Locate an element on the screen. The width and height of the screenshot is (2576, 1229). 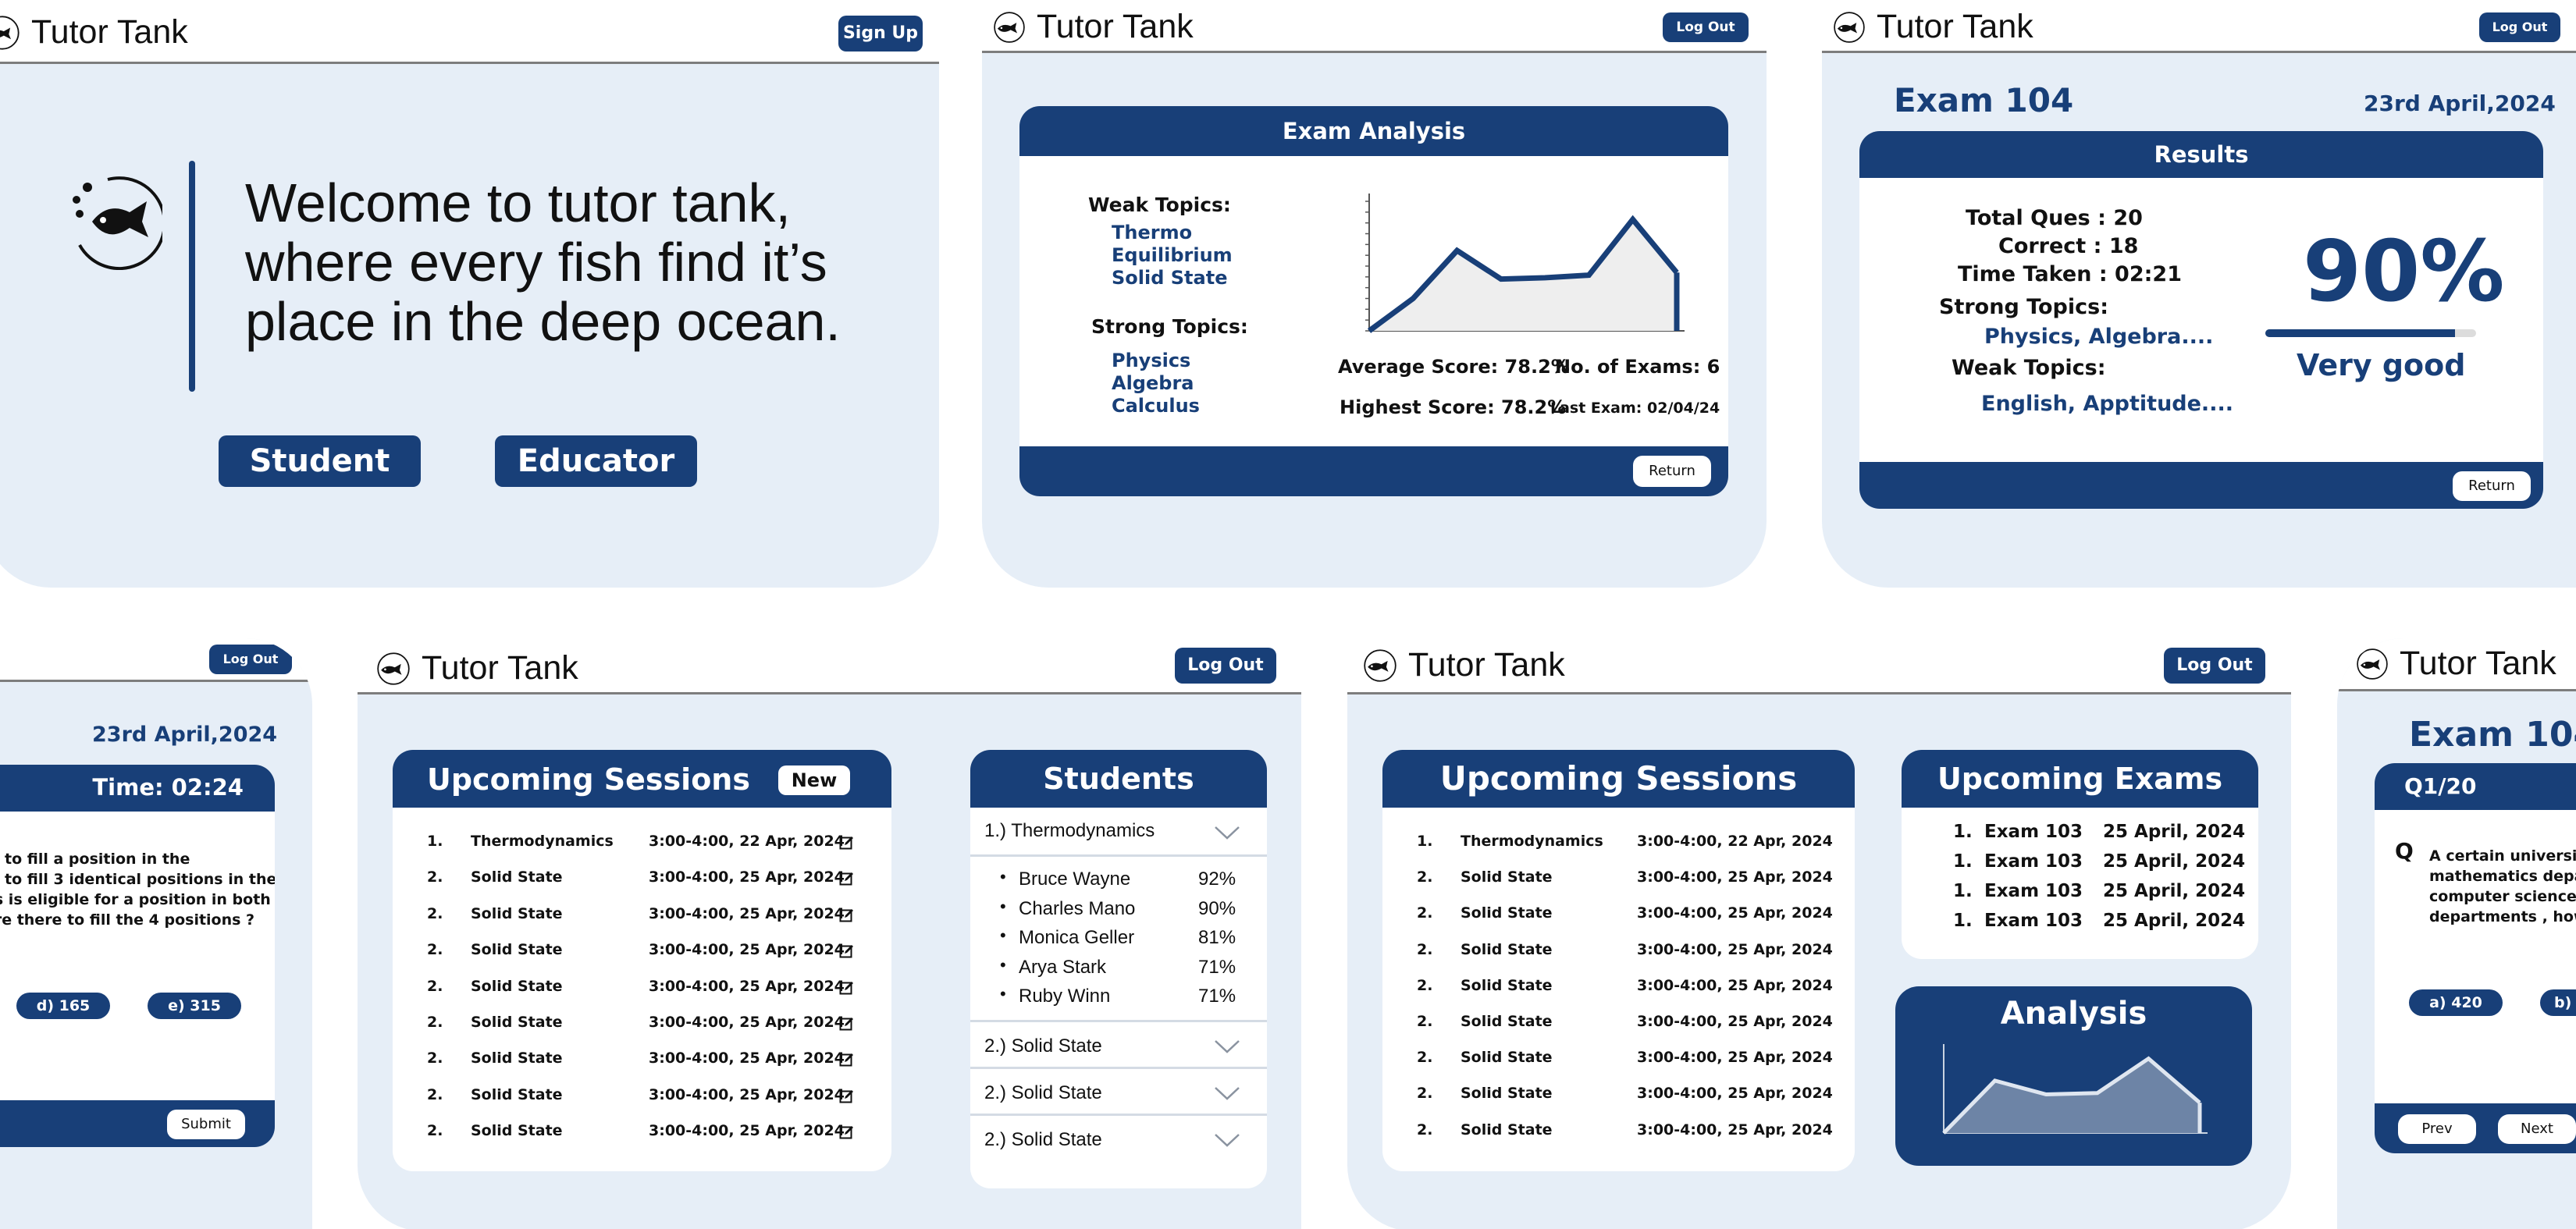
educator-button: Educator is located at coordinates (596, 461).